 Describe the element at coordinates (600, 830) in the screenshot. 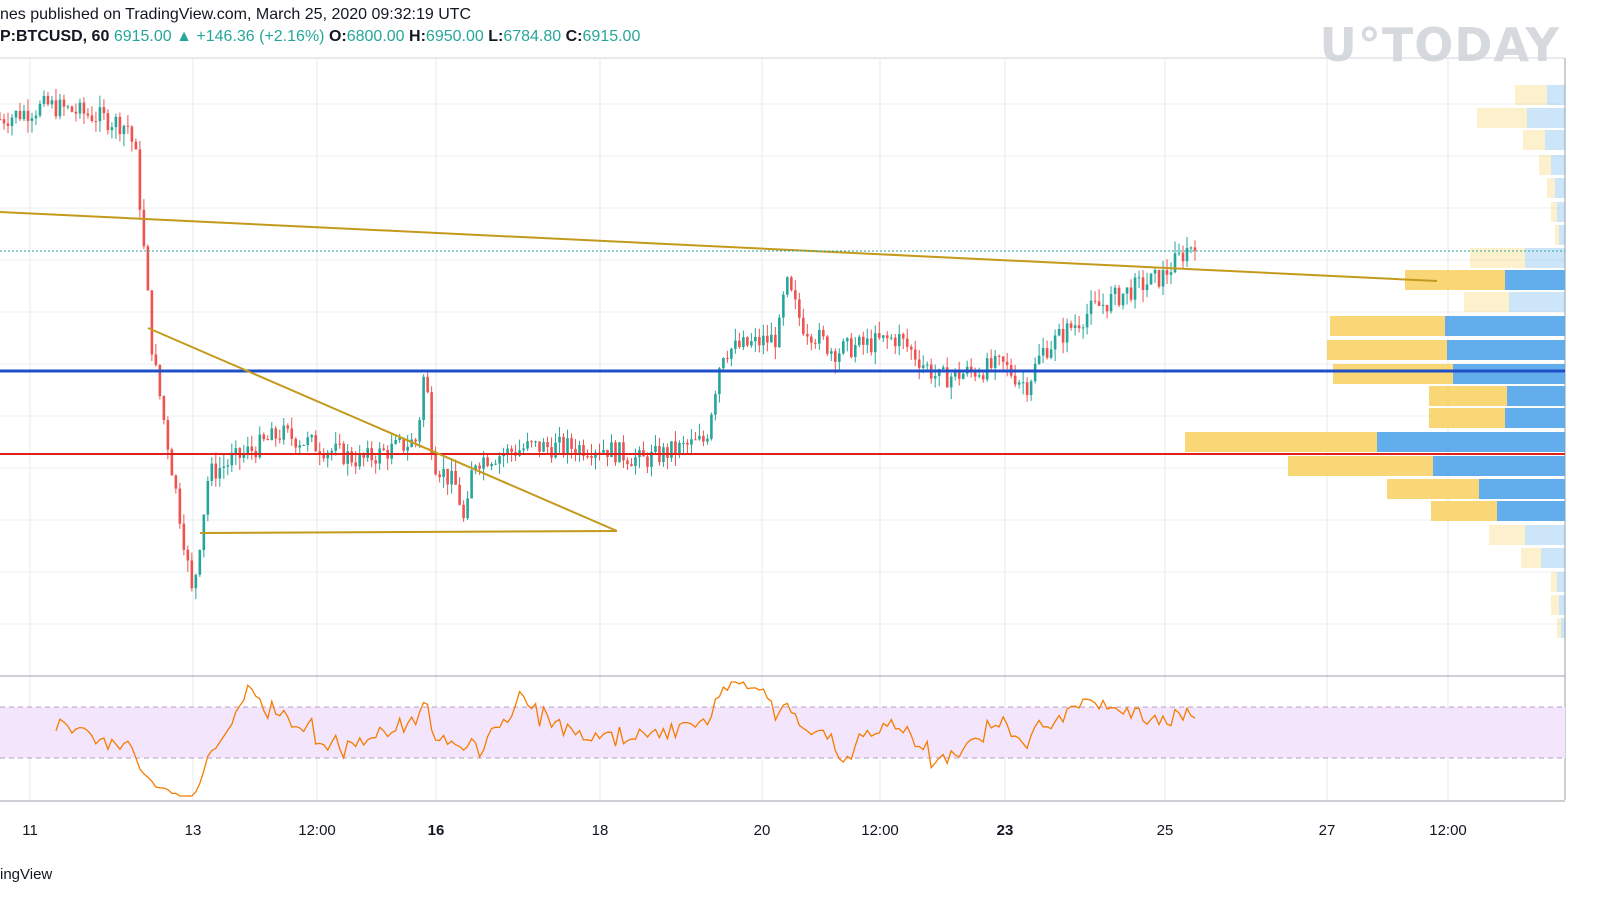

I see `x-tick-label: 18` at that location.